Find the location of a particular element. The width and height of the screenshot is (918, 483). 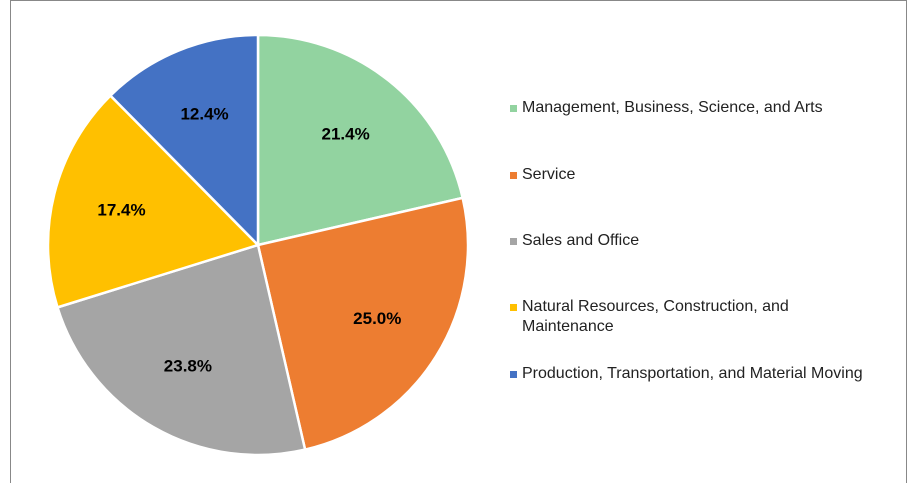

legend-item: Service is located at coordinates (542, 175).